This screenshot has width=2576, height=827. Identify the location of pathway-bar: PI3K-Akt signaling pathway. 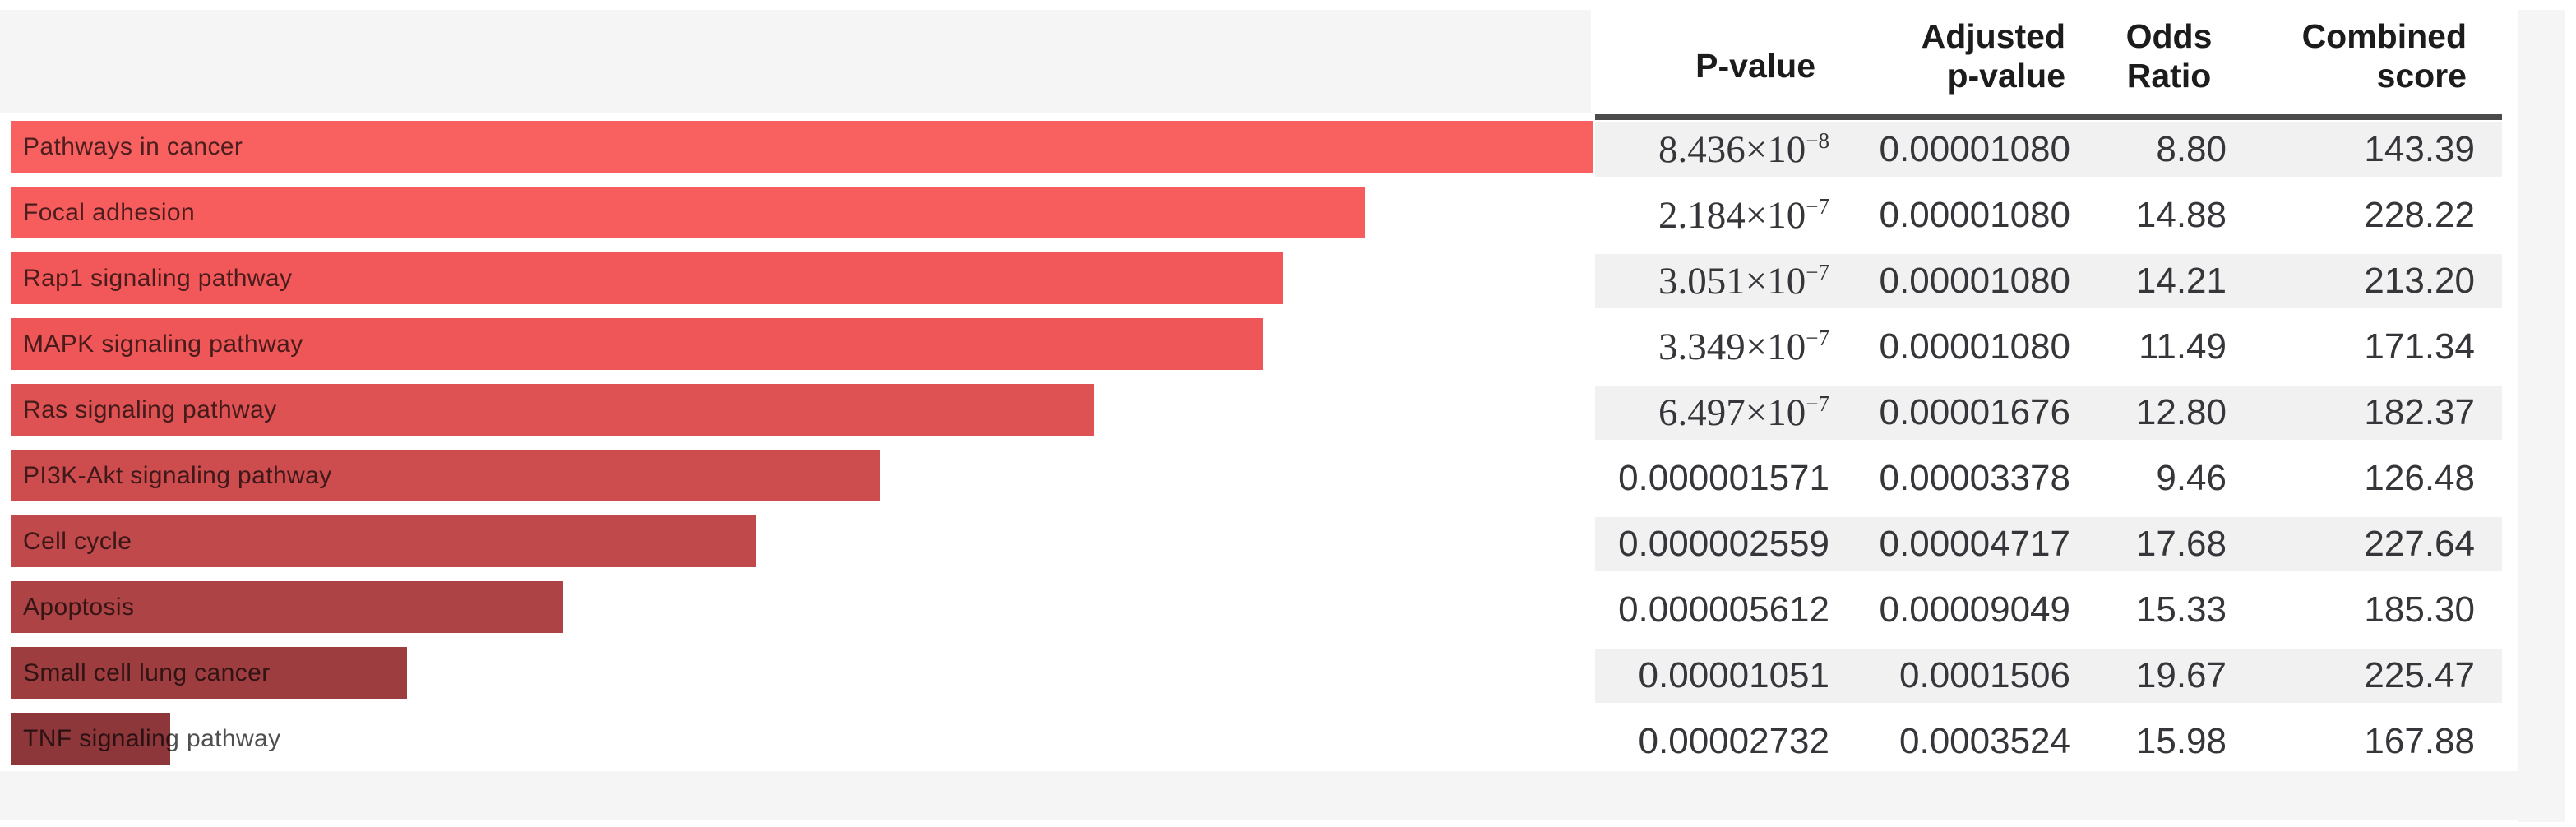
(445, 475).